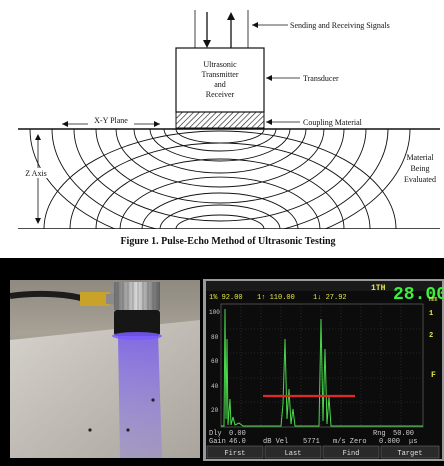  What do you see at coordinates (321, 78) in the screenshot?
I see `transducer-label: Transducer` at bounding box center [321, 78].